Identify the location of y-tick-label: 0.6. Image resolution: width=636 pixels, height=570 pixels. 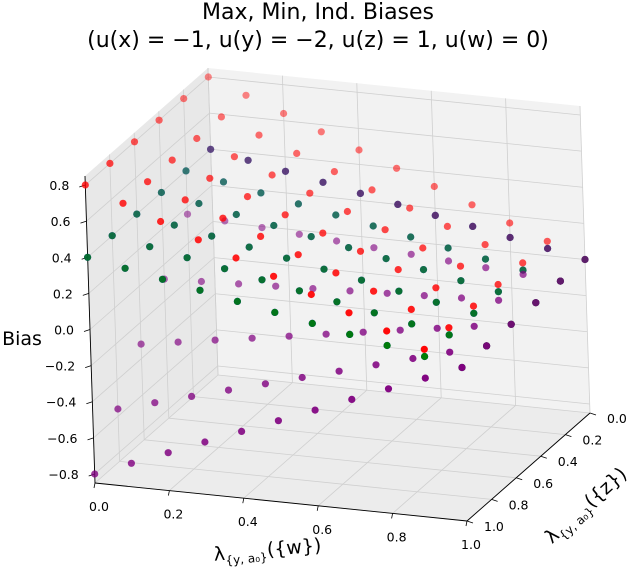
(543, 483).